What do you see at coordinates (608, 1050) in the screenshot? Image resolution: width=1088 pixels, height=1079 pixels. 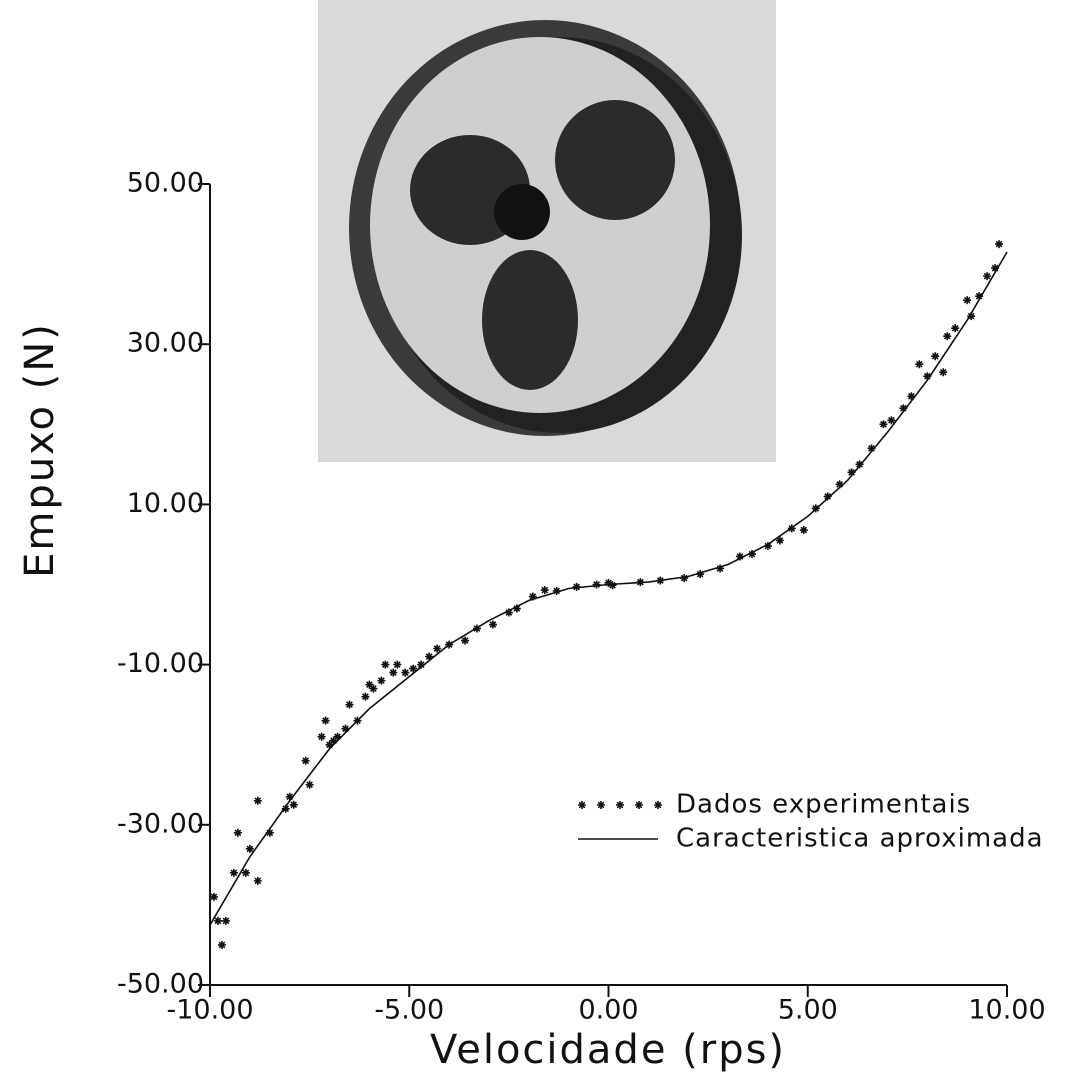 I see `x-axis-title: Velocidade (rps)` at bounding box center [608, 1050].